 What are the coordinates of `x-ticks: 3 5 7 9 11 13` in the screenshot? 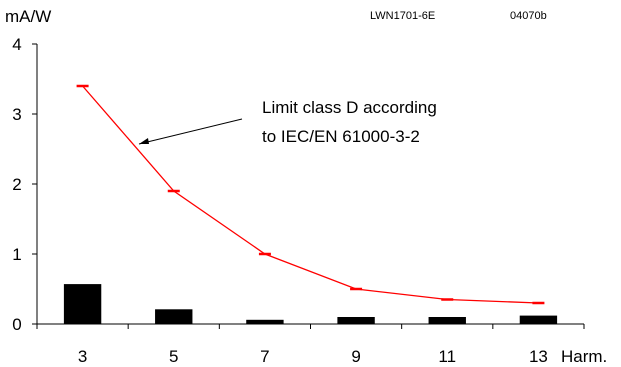 It's located at (310, 345).